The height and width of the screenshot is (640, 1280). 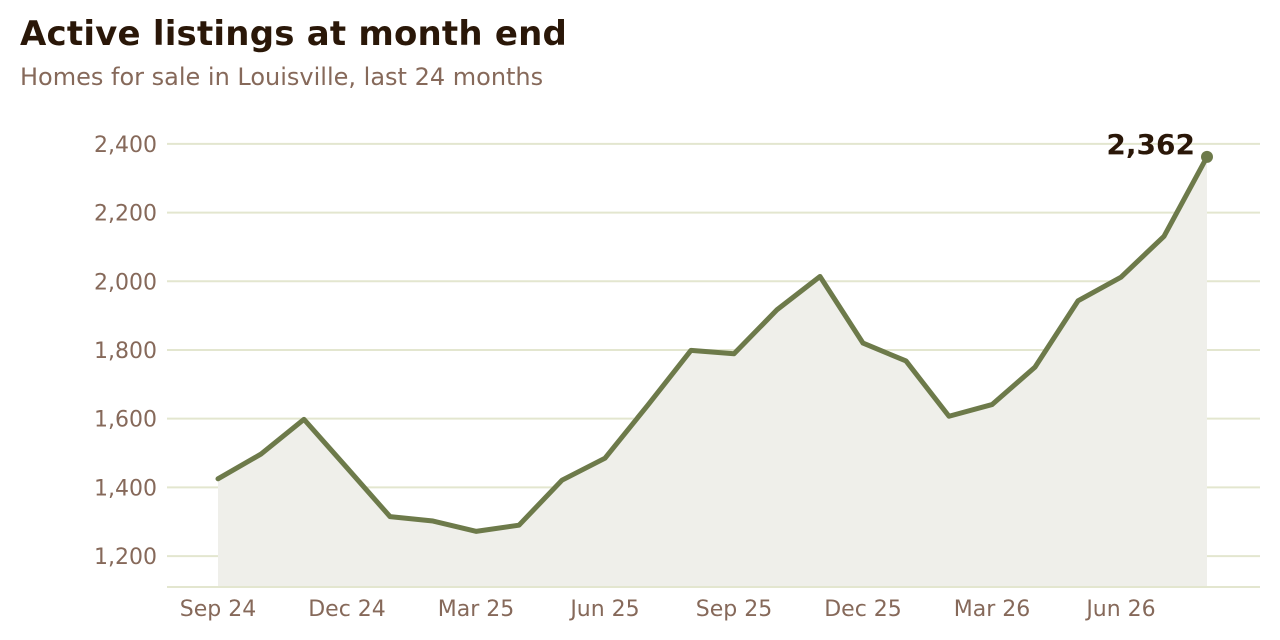 What do you see at coordinates (603, 609) in the screenshot?
I see `x-tick-label: Jun 25` at bounding box center [603, 609].